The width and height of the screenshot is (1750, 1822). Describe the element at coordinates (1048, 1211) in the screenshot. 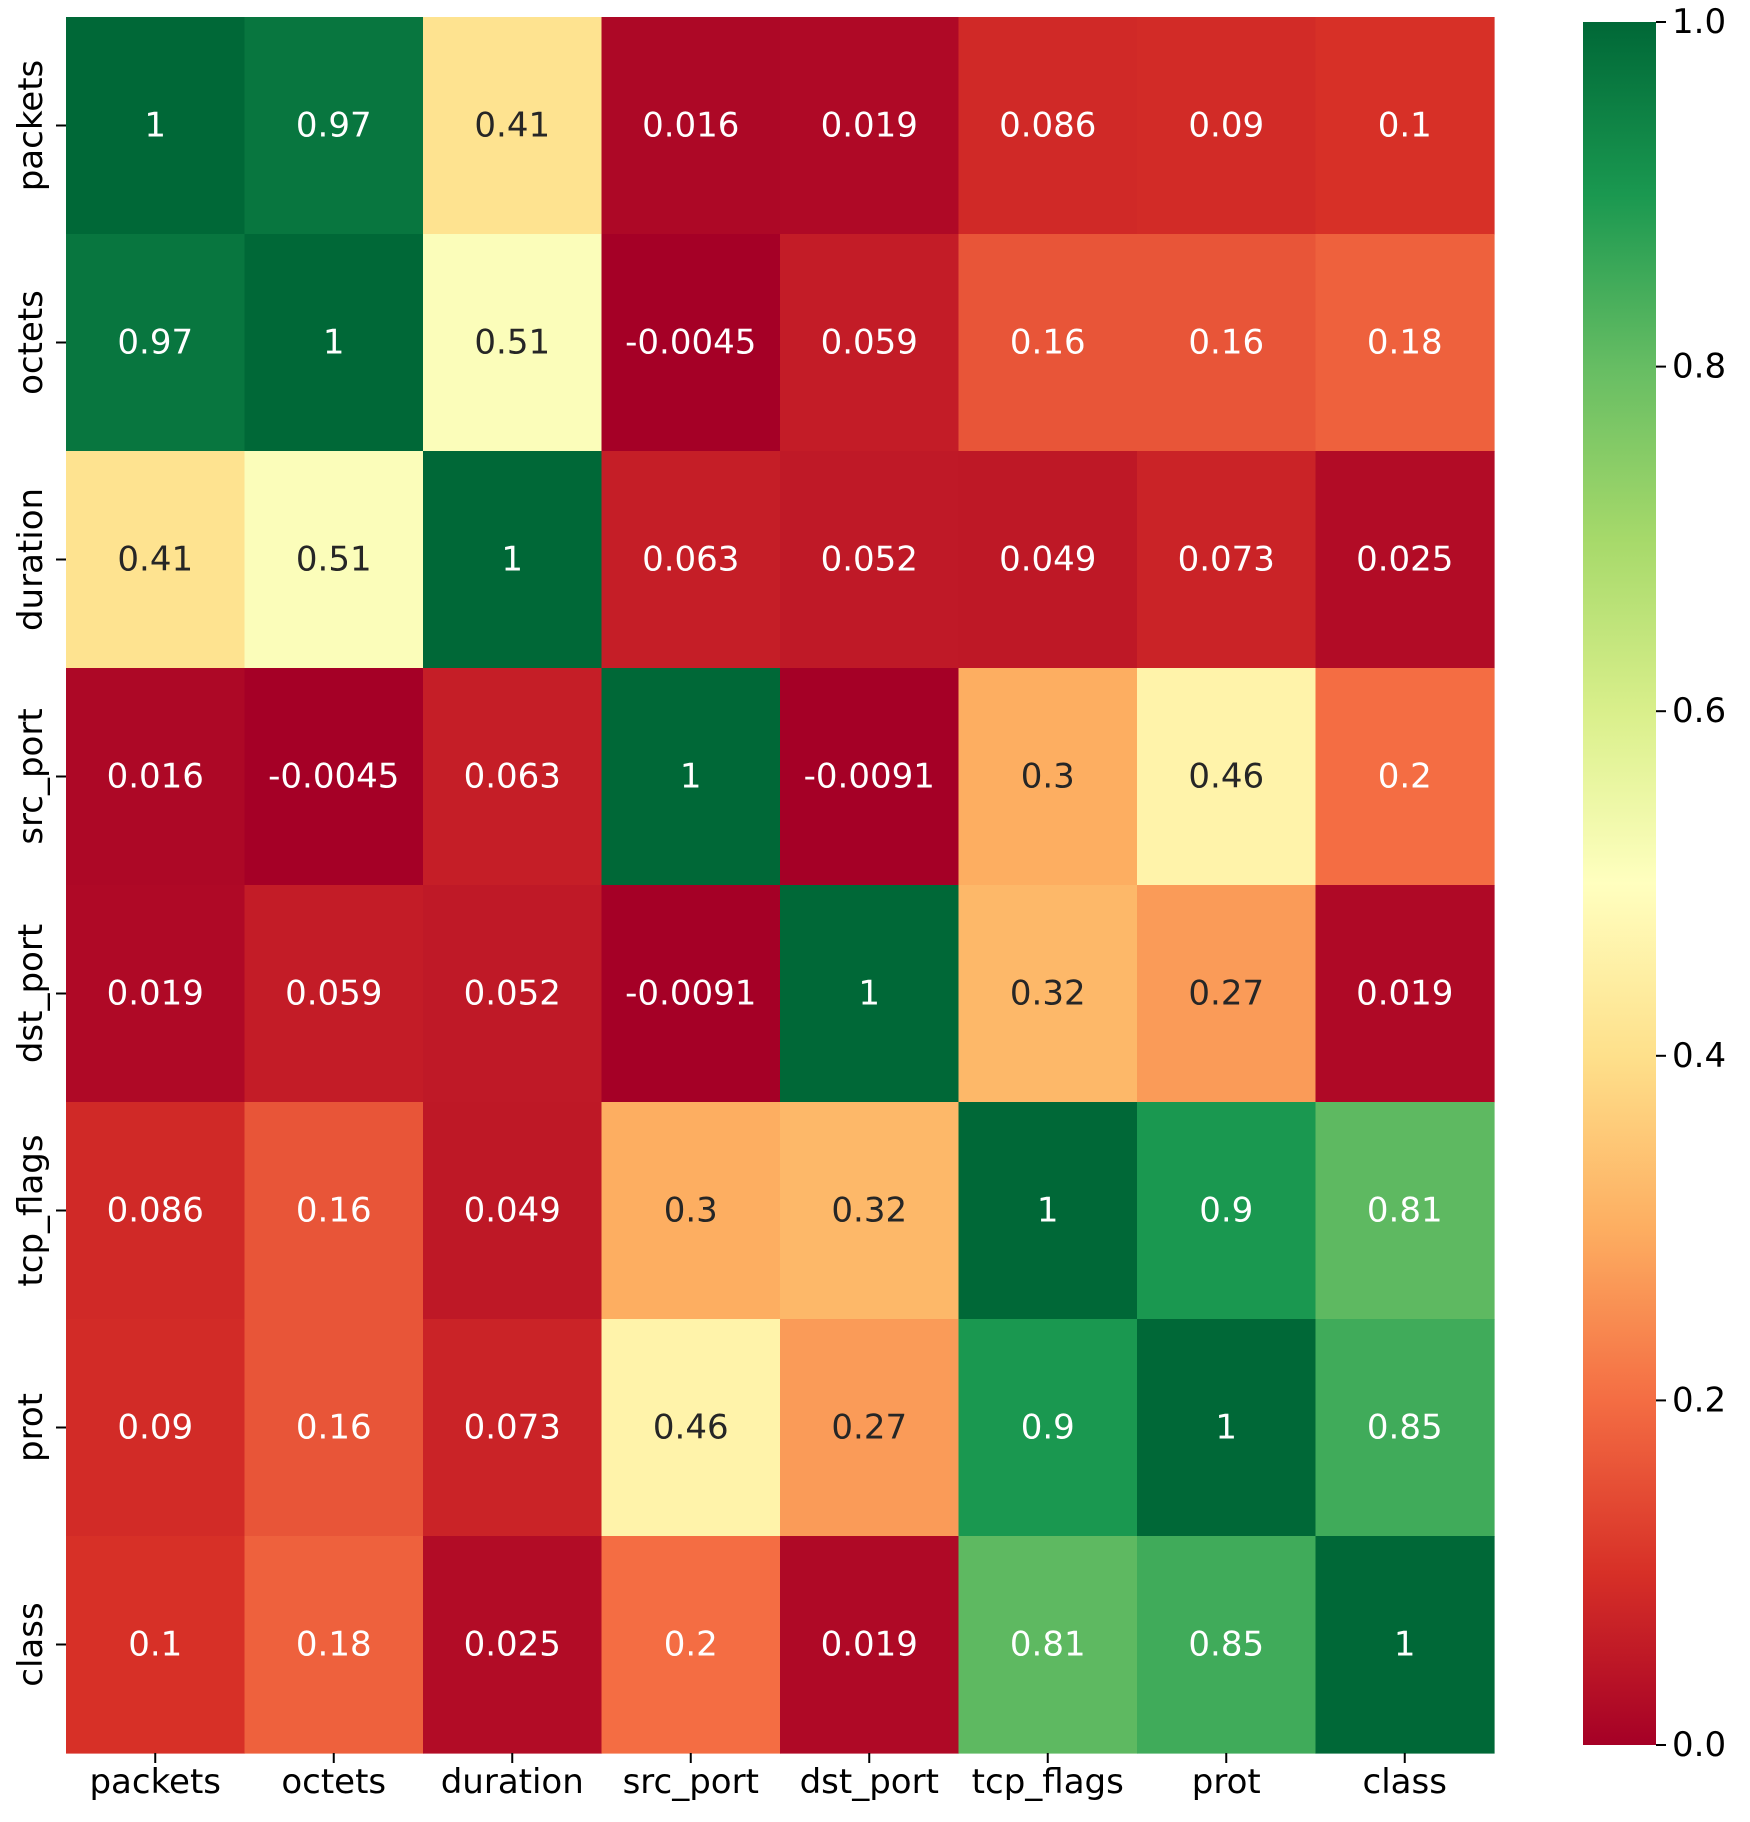

I see `cell-label-5-5: 1` at that location.